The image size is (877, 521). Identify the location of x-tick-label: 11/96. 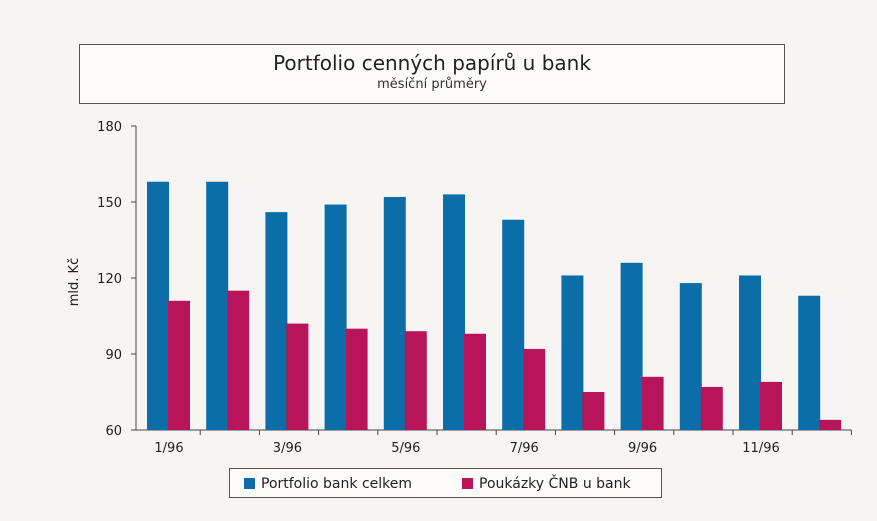
(760, 448).